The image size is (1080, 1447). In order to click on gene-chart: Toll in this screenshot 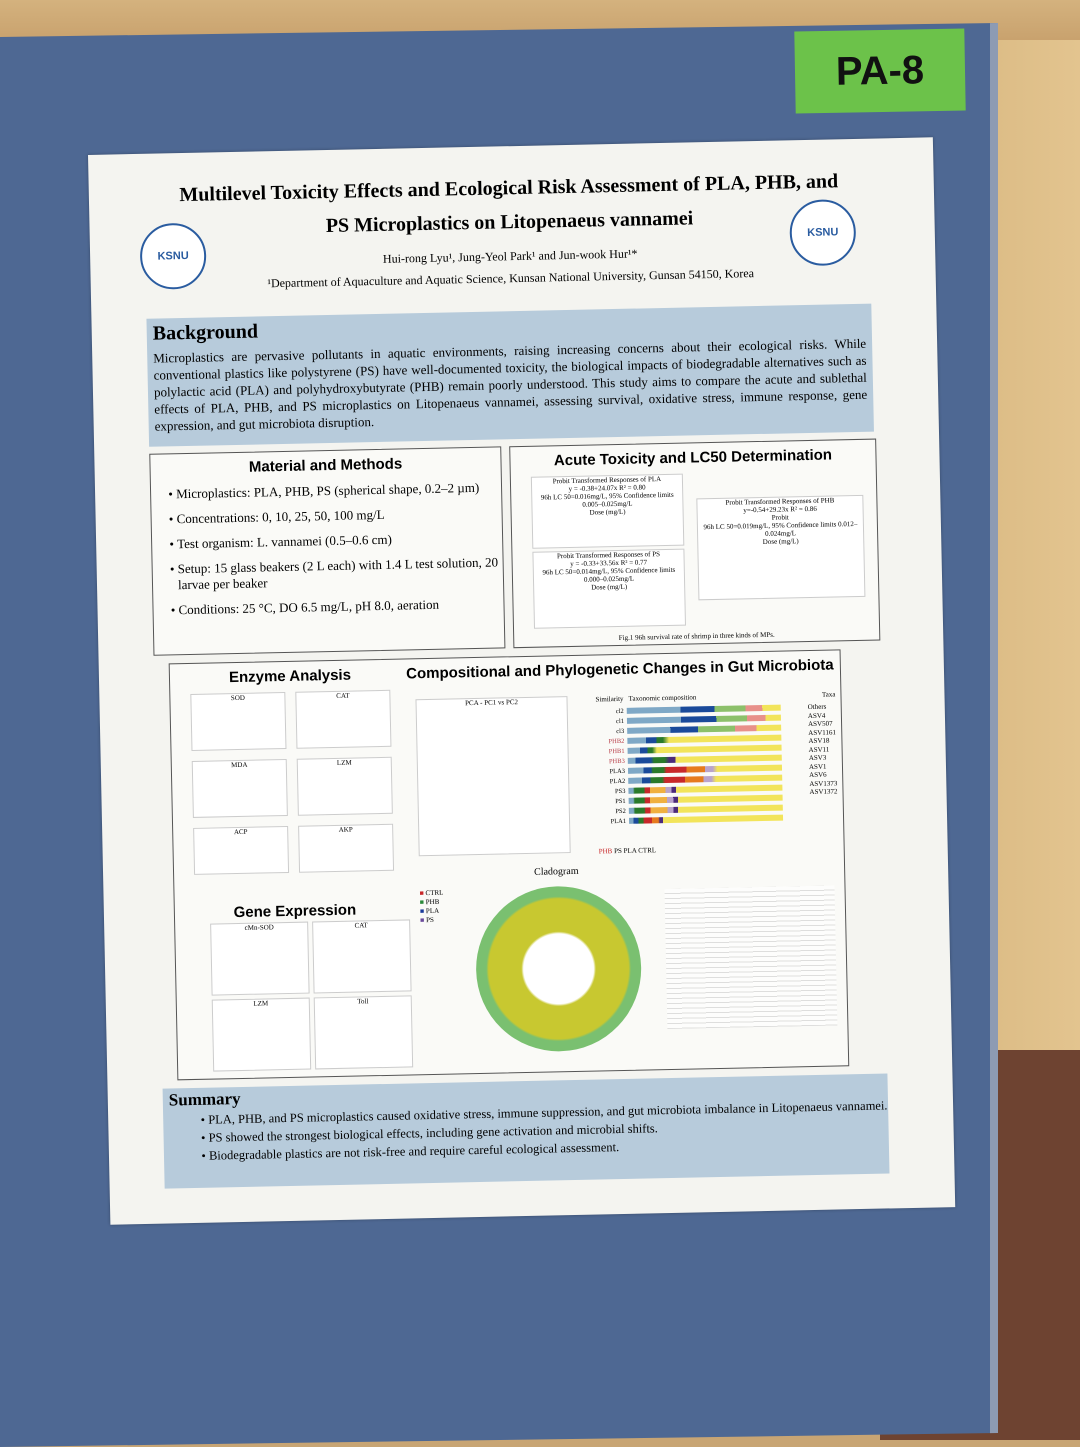, I will do `click(363, 1032)`.